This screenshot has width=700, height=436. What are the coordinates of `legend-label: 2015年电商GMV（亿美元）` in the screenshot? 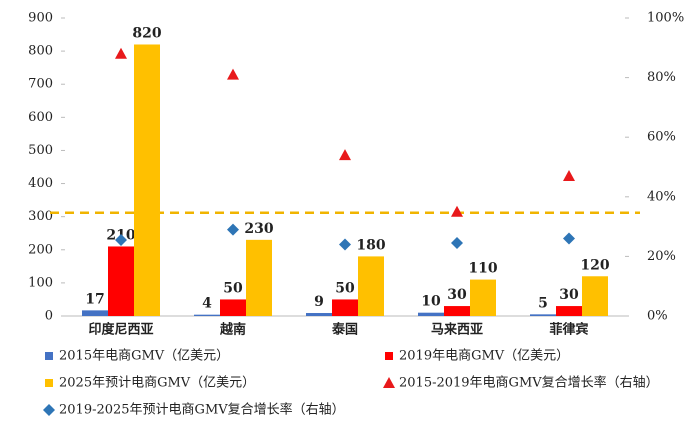 It's located at (144, 356).